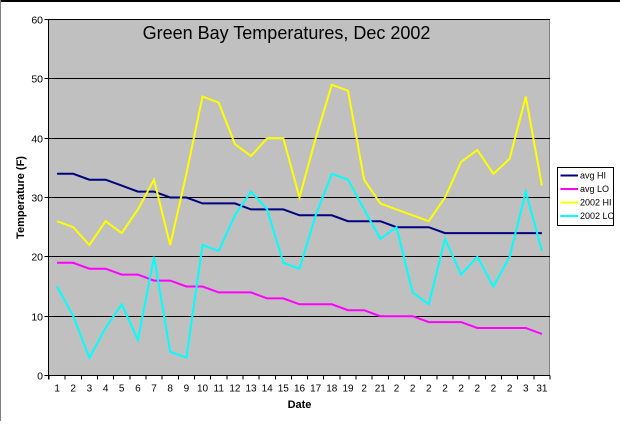 This screenshot has width=620, height=426. I want to click on svg-text: 12, so click(235, 389).